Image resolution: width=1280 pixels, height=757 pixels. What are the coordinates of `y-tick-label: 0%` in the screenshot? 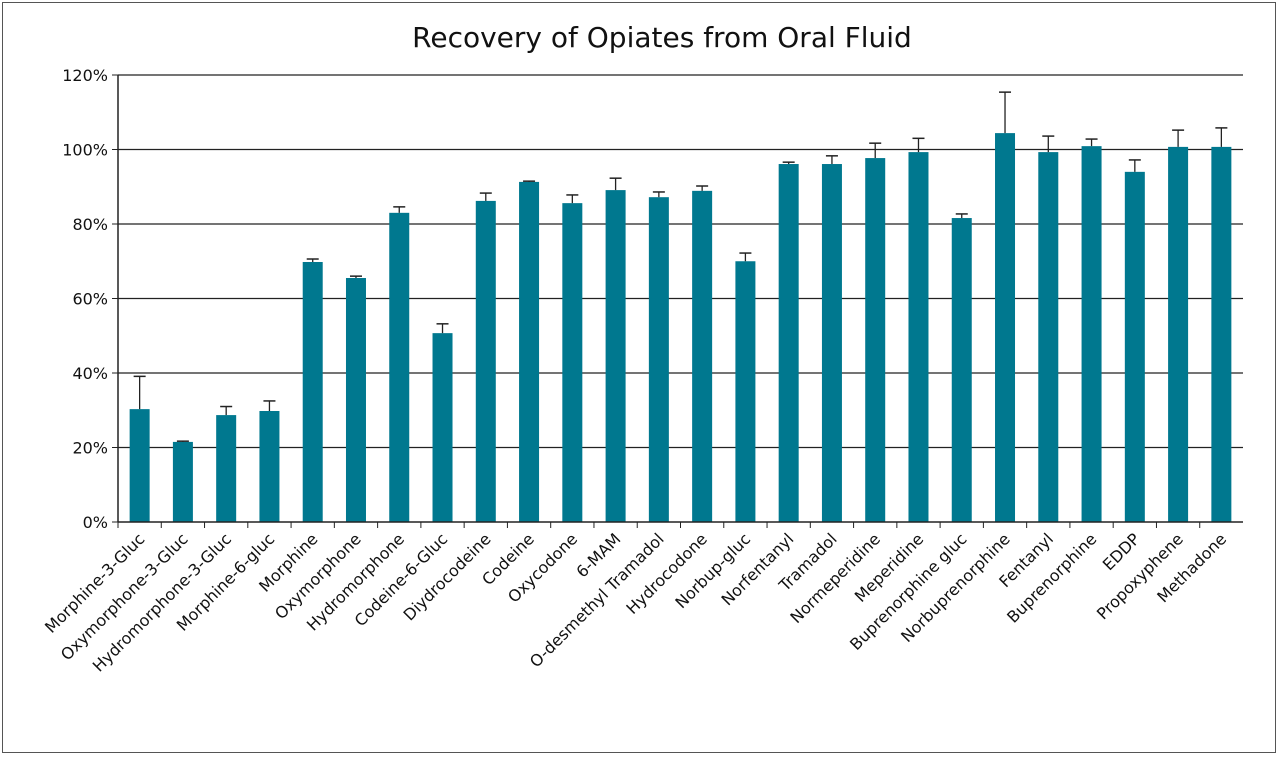 It's located at (95, 522).